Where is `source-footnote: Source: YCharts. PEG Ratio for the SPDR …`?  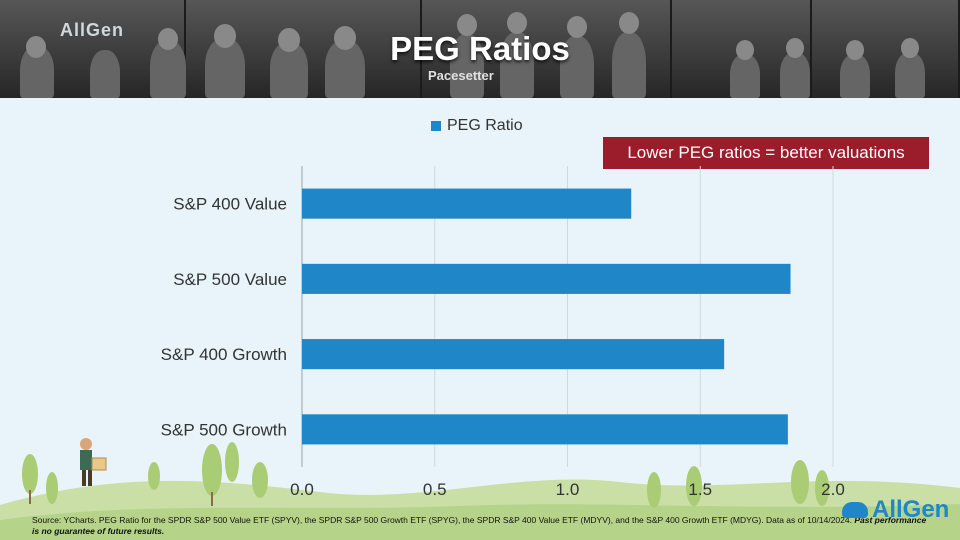 source-footnote: Source: YCharts. PEG Ratio for the SPDR … is located at coordinates (482, 526).